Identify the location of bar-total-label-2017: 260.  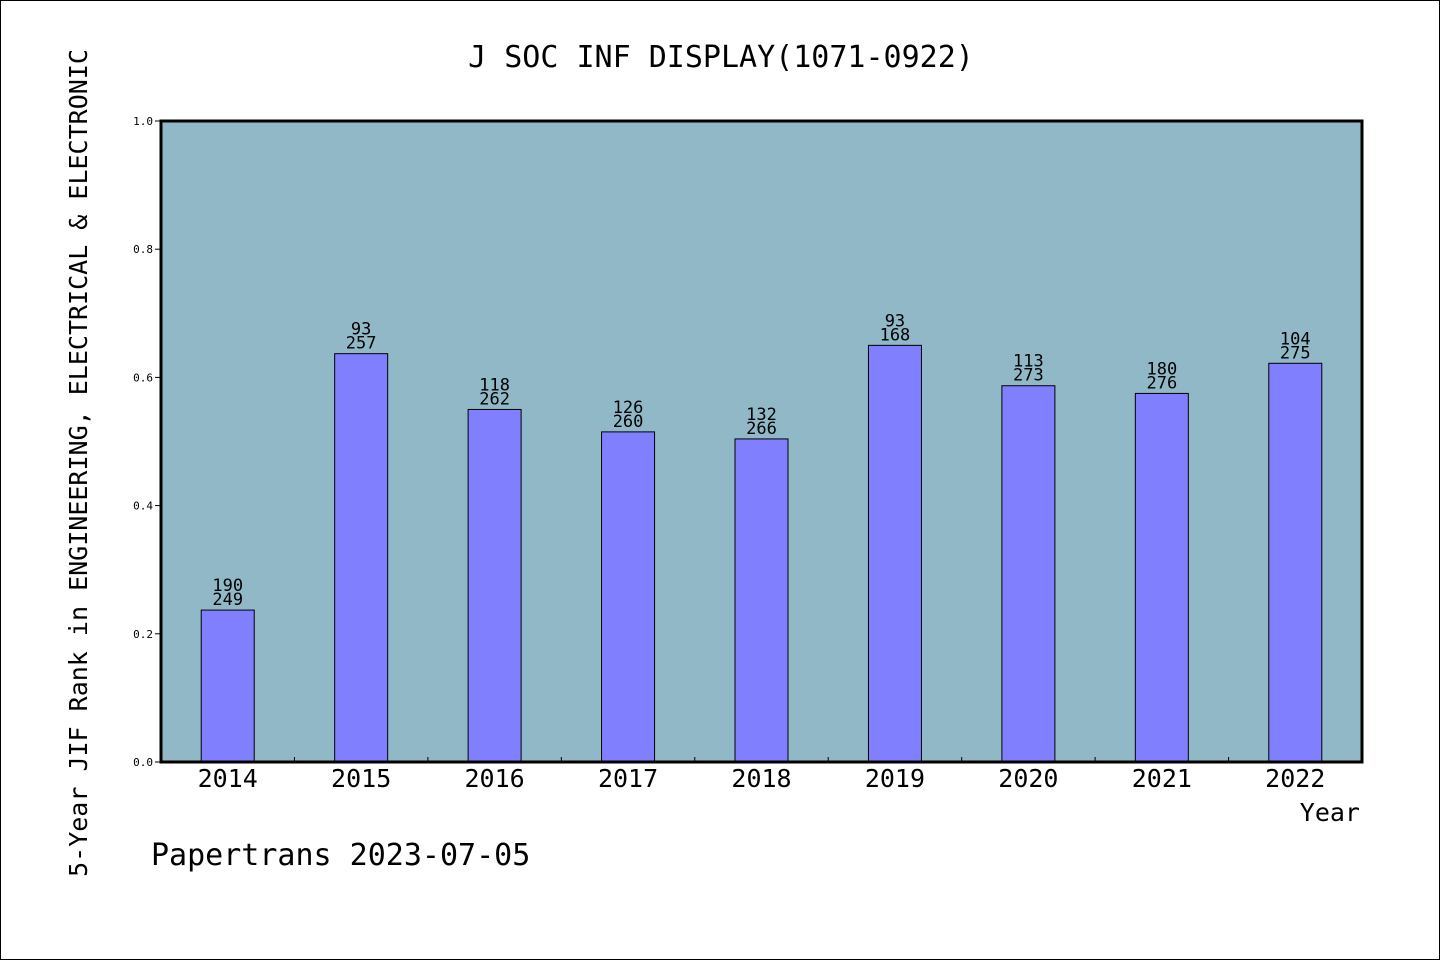
(628, 422).